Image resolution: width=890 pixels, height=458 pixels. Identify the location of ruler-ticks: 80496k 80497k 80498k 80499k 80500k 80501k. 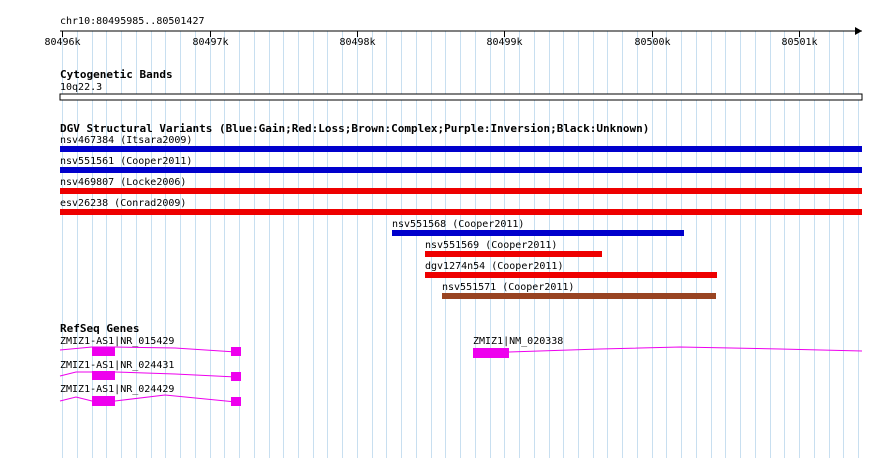
(431, 39).